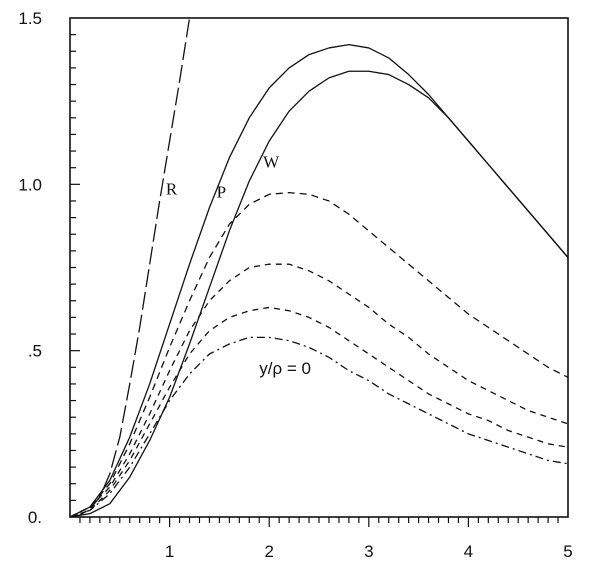 This screenshot has width=600, height=575. I want to click on annotations: R P Wy/ρ = 0, so click(238, 265).